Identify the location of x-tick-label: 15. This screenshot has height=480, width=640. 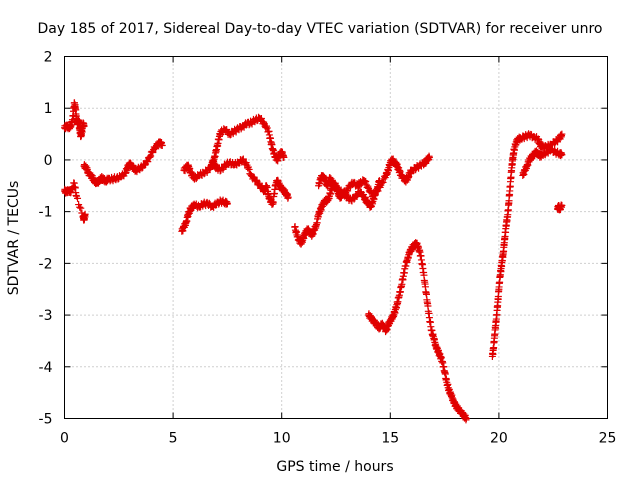
(390, 439).